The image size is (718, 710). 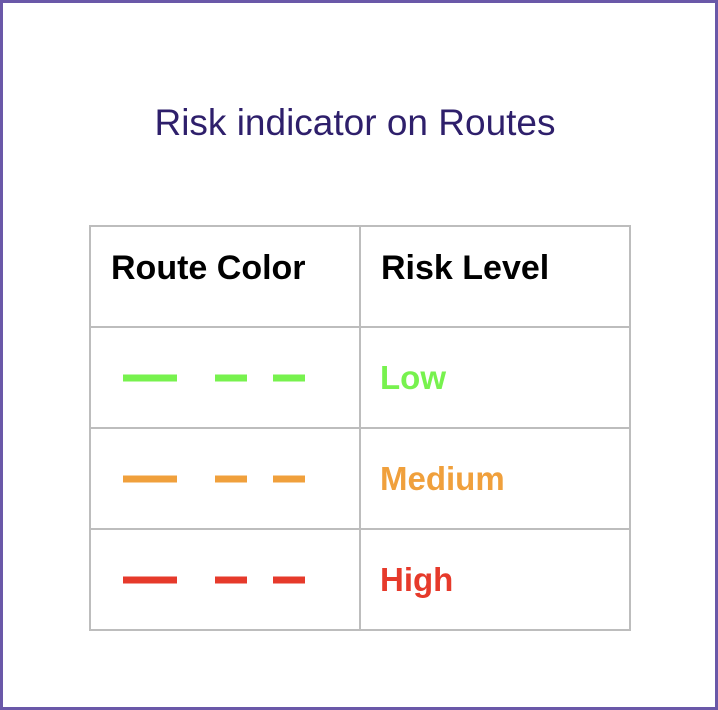 I want to click on route-line-medium, so click(x=214, y=478).